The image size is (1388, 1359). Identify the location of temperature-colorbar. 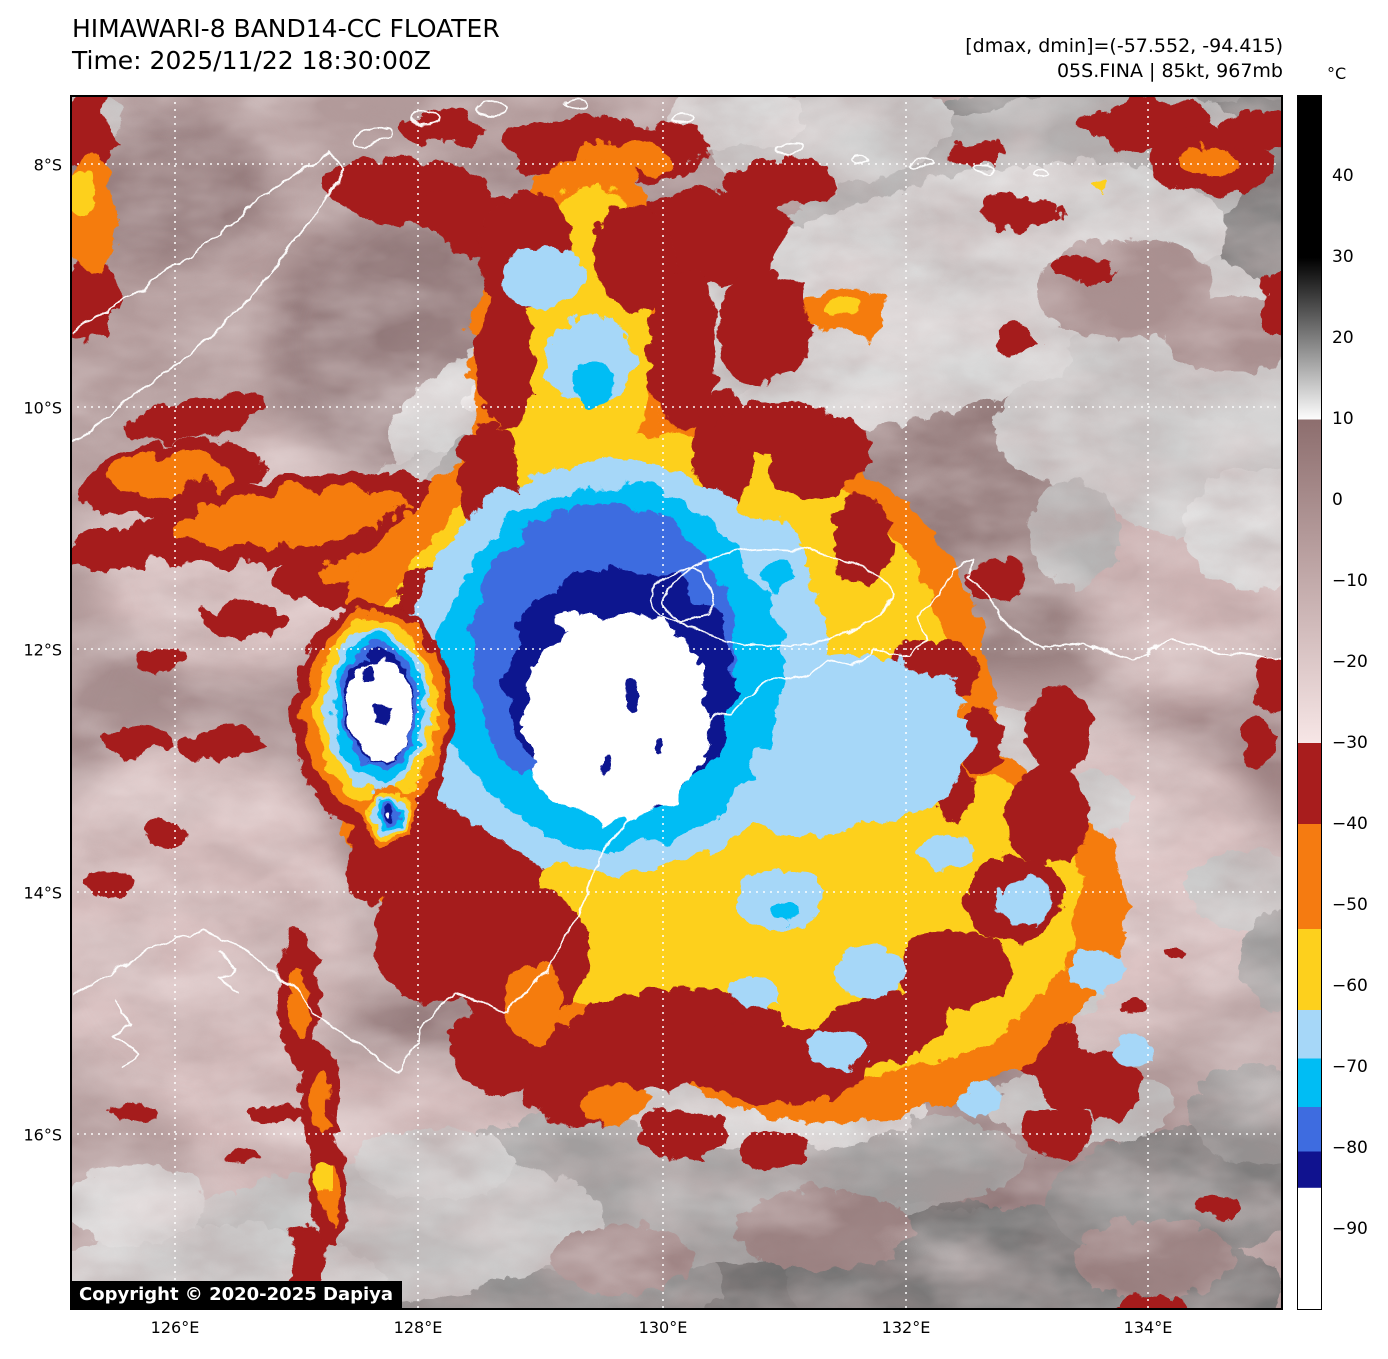
(1309, 702).